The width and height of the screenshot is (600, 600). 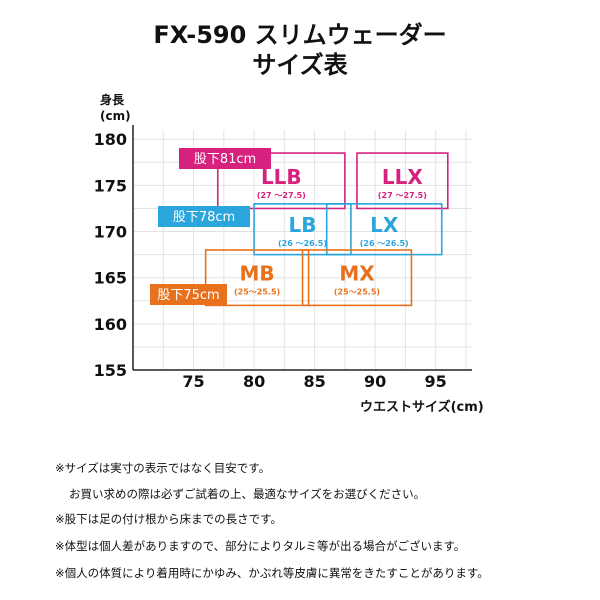 What do you see at coordinates (115, 116) in the screenshot?
I see `y-axis-unit: (cm)` at bounding box center [115, 116].